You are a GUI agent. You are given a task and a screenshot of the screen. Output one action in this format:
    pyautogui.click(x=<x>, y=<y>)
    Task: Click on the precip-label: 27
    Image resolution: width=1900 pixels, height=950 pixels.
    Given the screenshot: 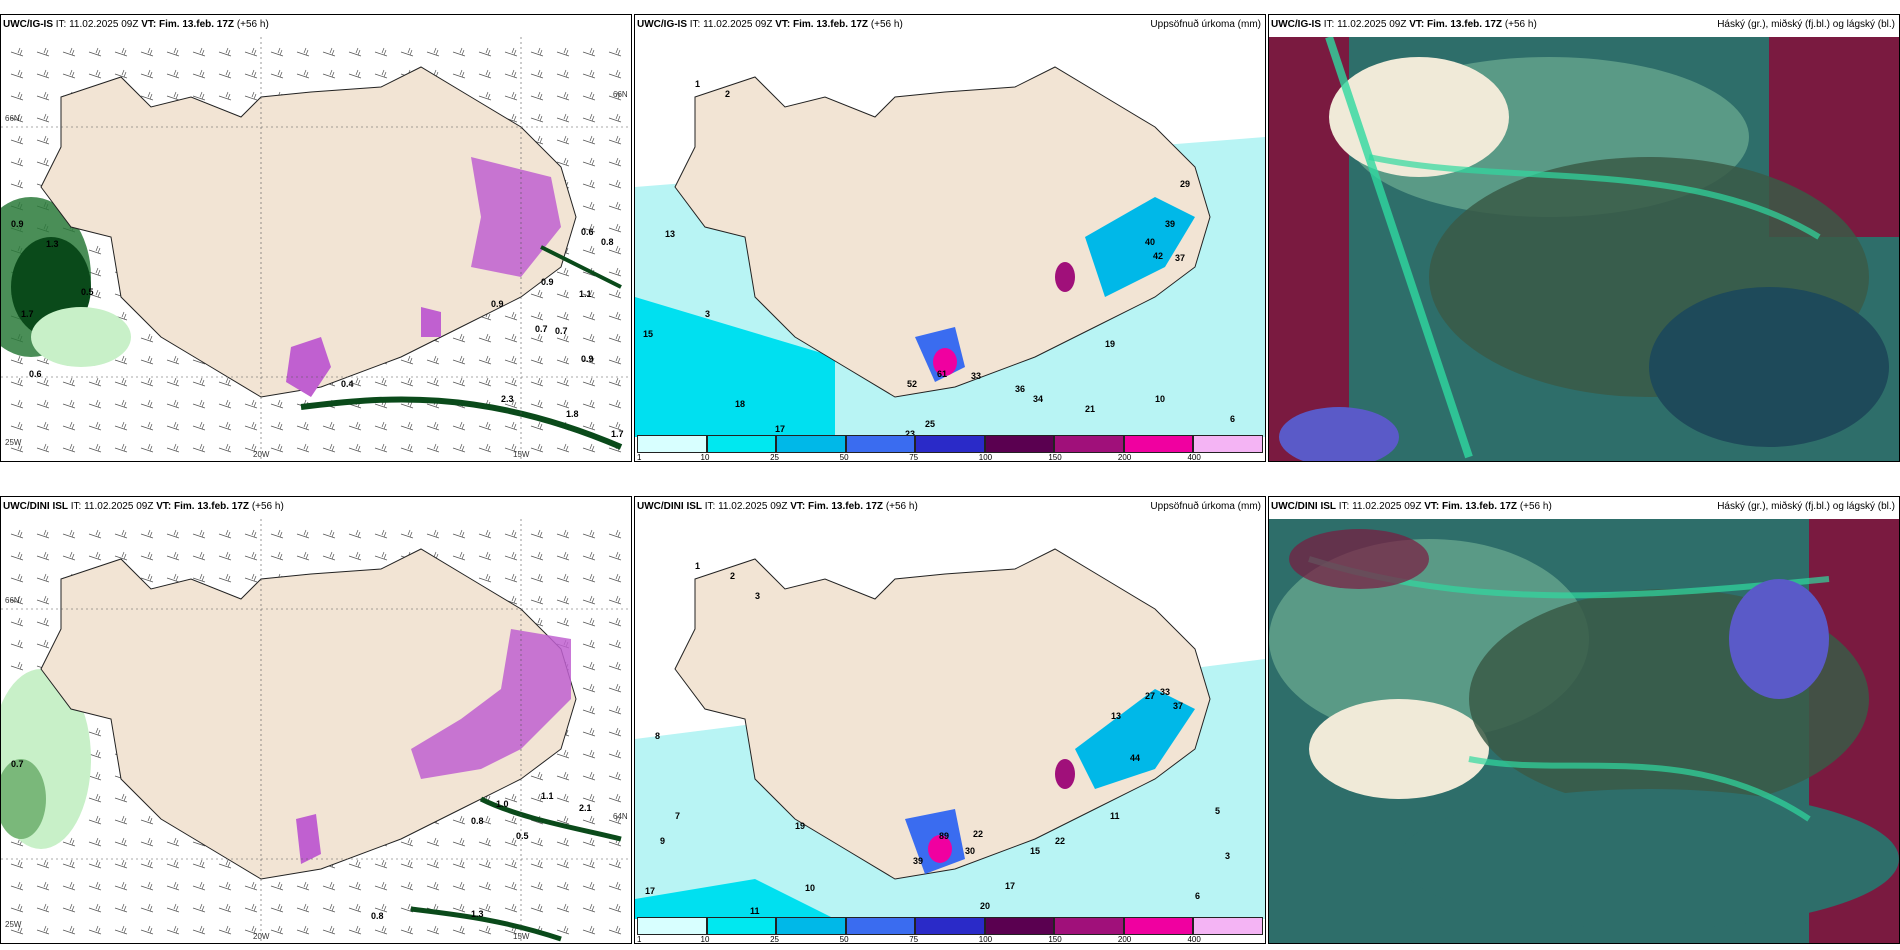 What is the action you would take?
    pyautogui.click(x=1150, y=696)
    